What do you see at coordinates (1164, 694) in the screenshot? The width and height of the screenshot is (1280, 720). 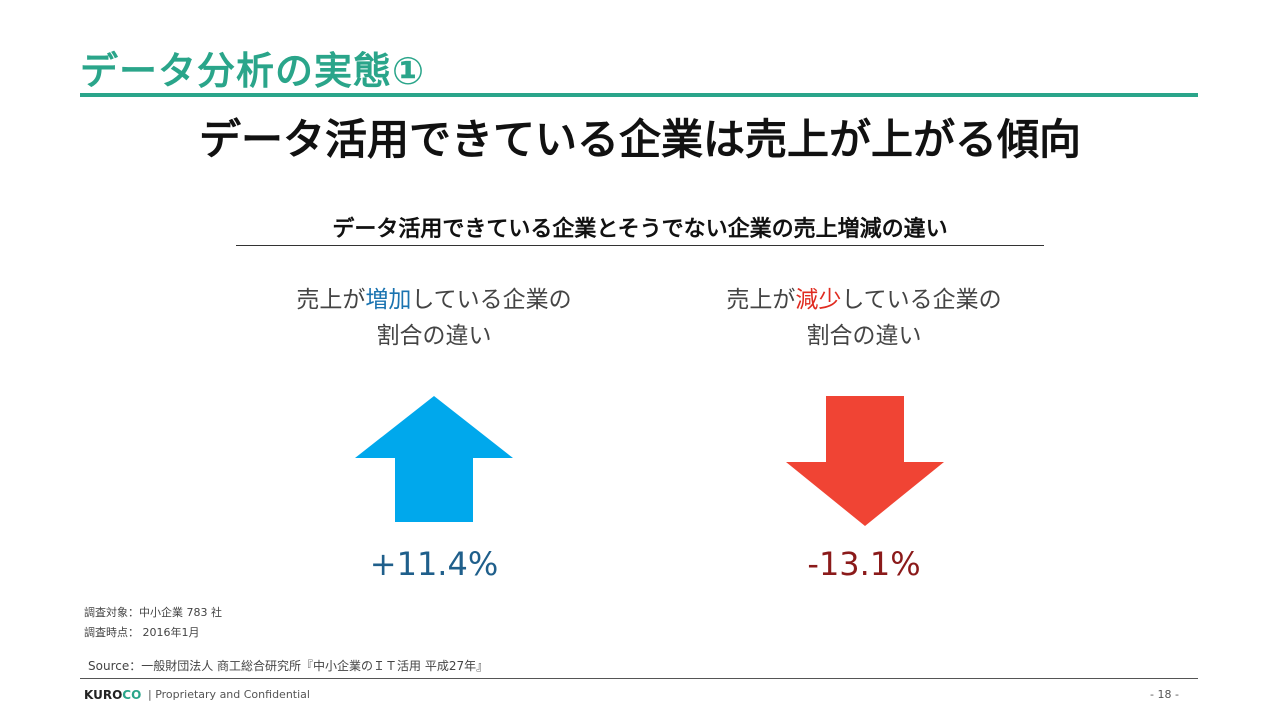 I see `page-number: - 18 -` at bounding box center [1164, 694].